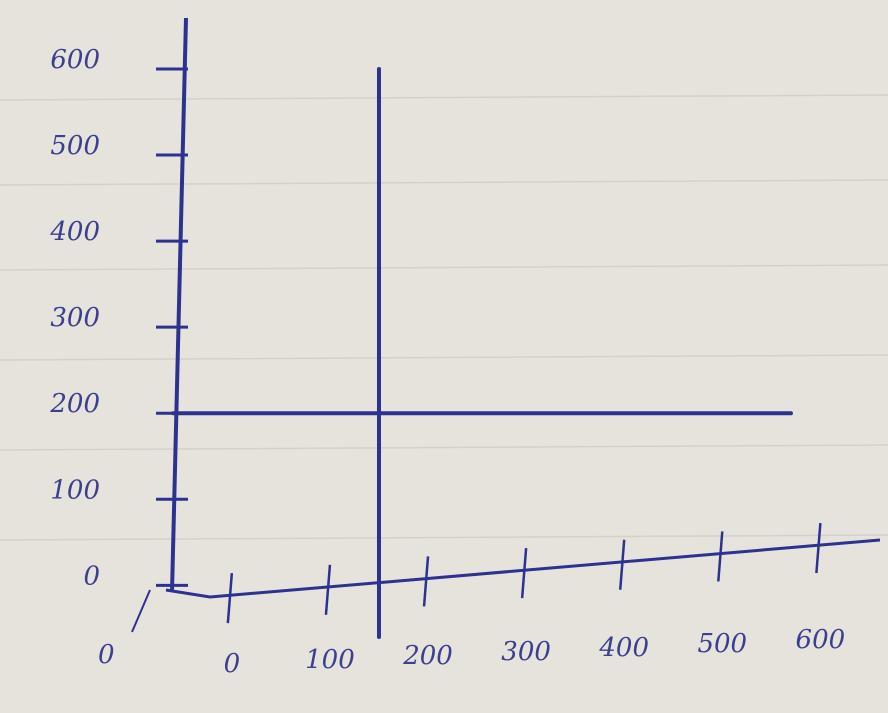 The width and height of the screenshot is (888, 713). What do you see at coordinates (141, 611) in the screenshot?
I see `origin-stroke` at bounding box center [141, 611].